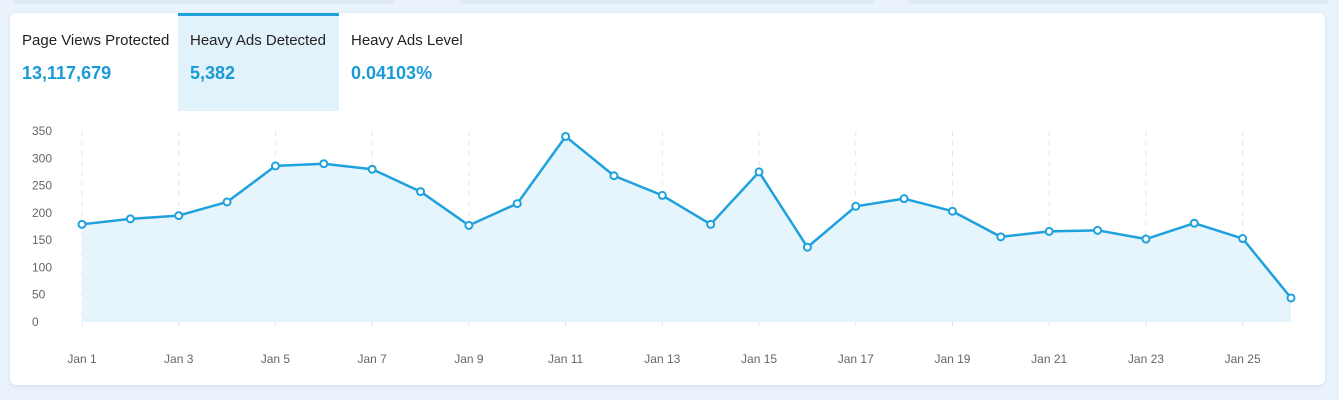 This screenshot has height=400, width=1339. What do you see at coordinates (392, 73) in the screenshot?
I see `tab-value: 0.04103%` at bounding box center [392, 73].